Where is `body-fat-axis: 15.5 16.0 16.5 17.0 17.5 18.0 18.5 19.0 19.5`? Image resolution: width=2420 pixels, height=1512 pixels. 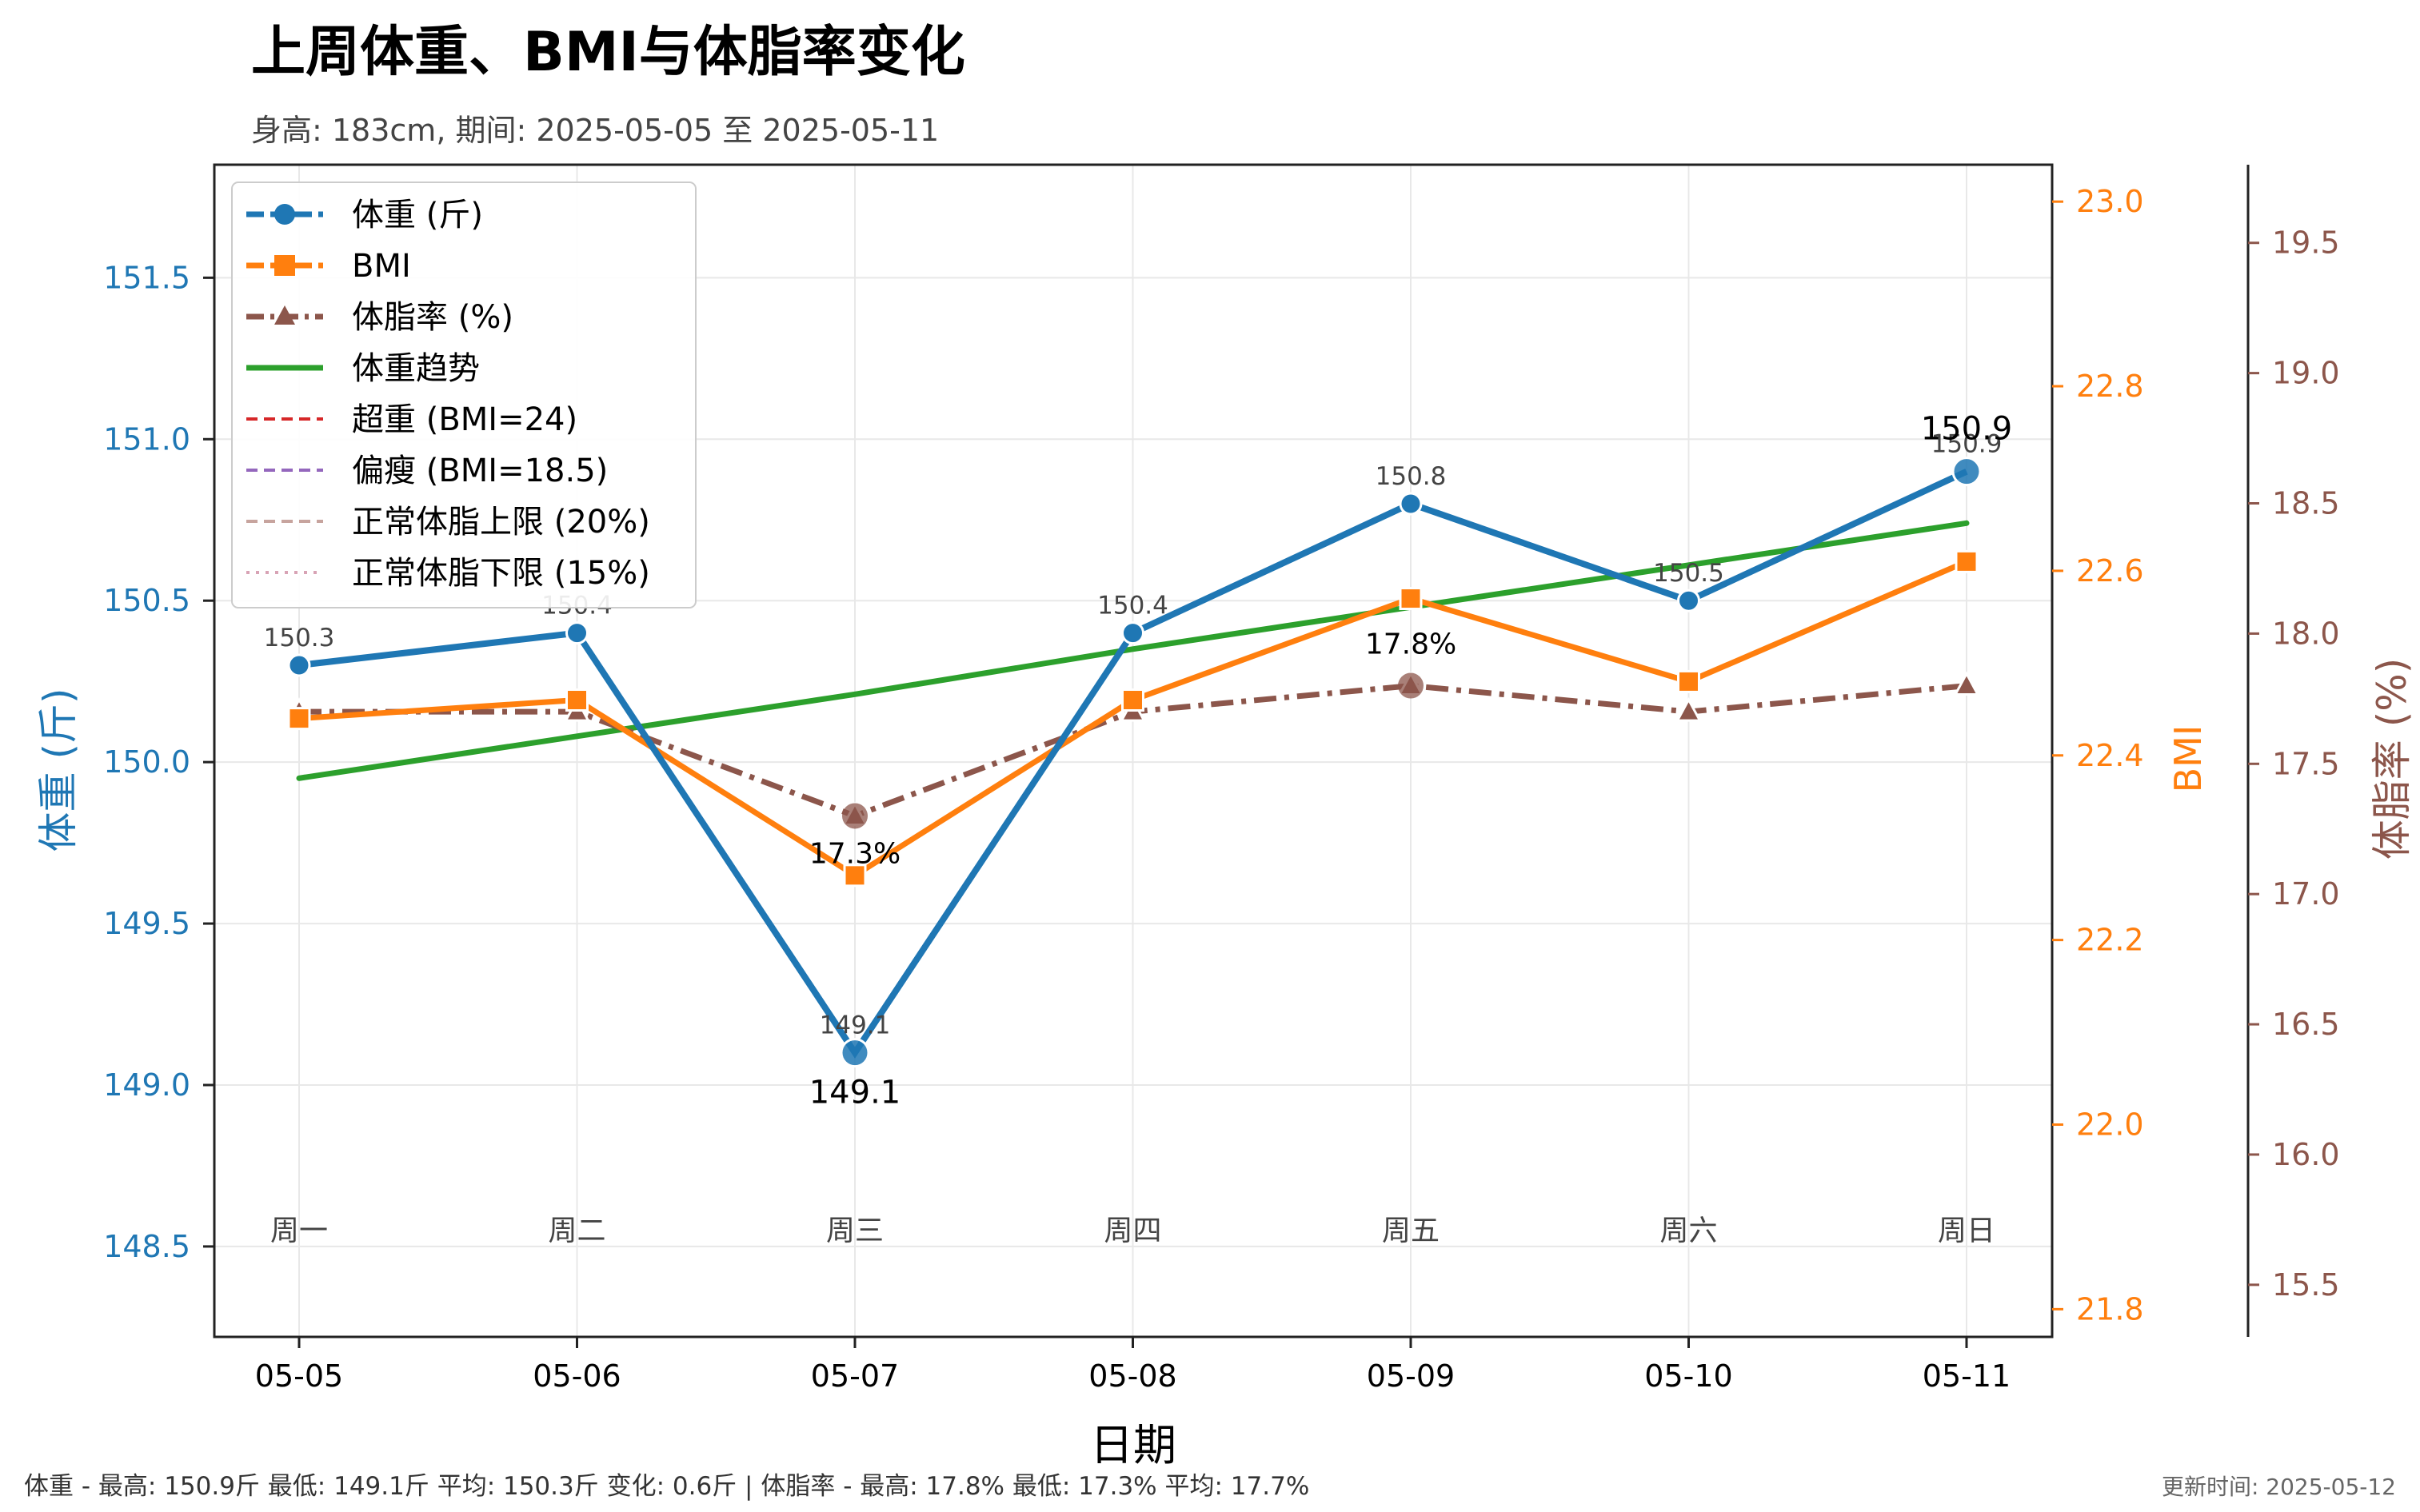
body-fat-axis: 15.5 16.0 16.5 17.0 17.5 18.0 18.5 19.0 19.5 is located at coordinates (2293, 751).